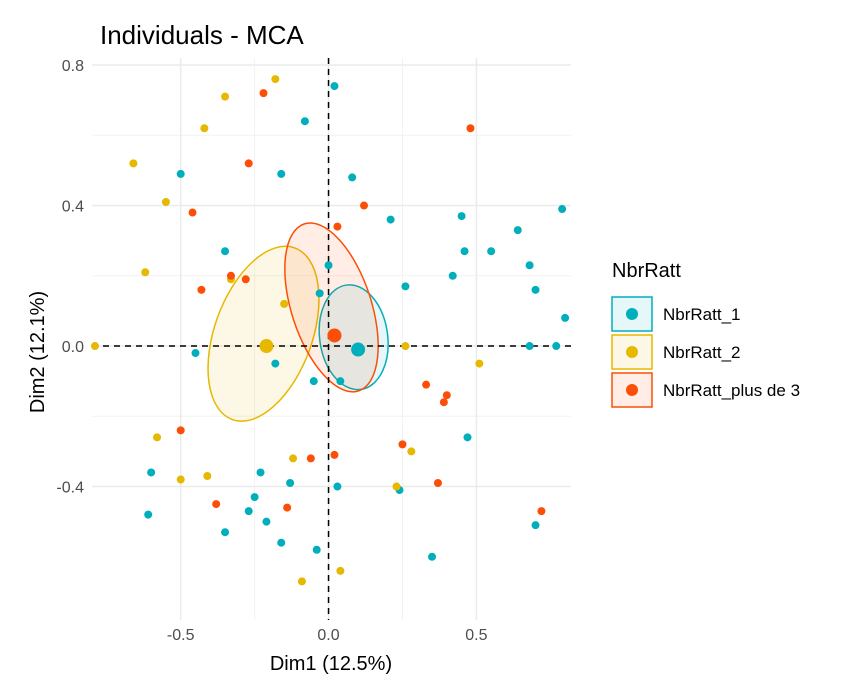 The image size is (849, 698). Describe the element at coordinates (646, 271) in the screenshot. I see `legend-title: NbrRatt` at that location.